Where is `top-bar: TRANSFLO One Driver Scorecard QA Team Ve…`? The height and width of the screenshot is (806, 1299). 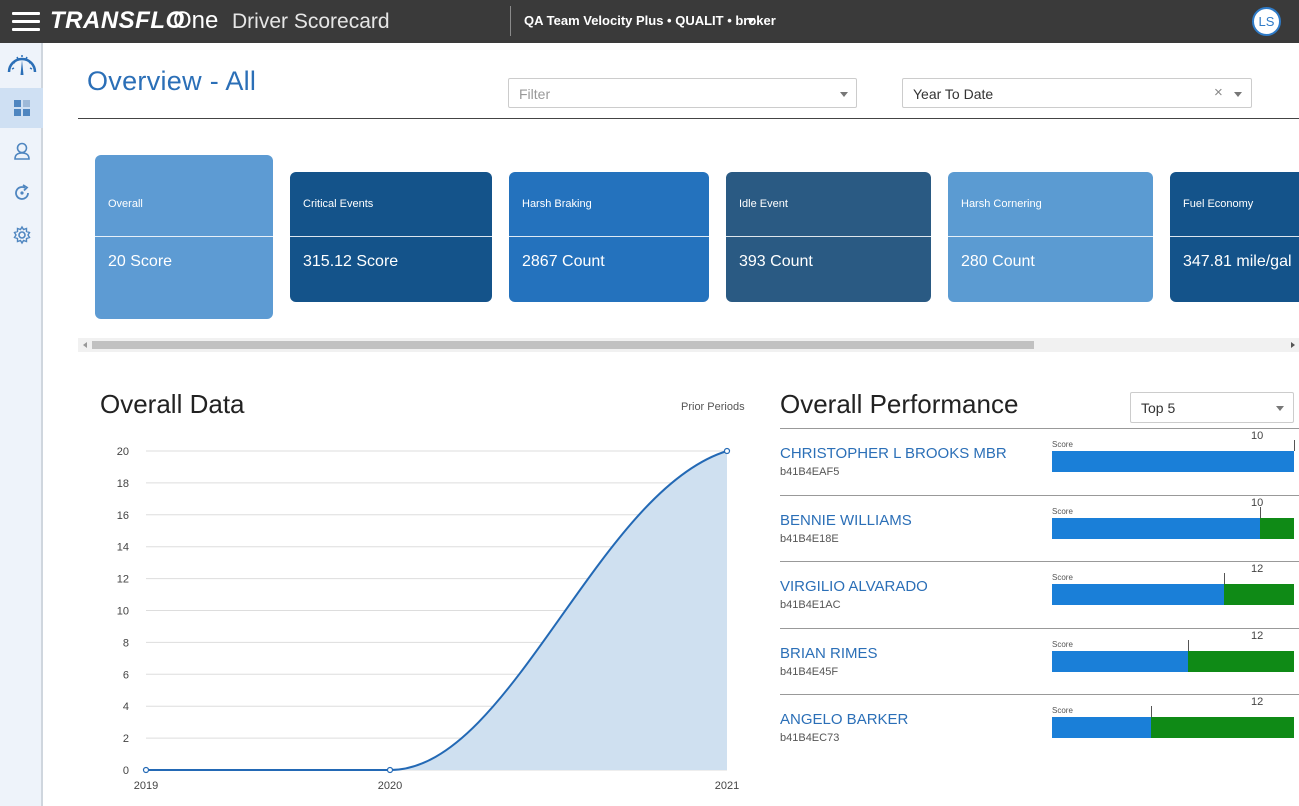
top-bar: TRANSFLO One Driver Scorecard QA Team Ve… is located at coordinates (649, 21).